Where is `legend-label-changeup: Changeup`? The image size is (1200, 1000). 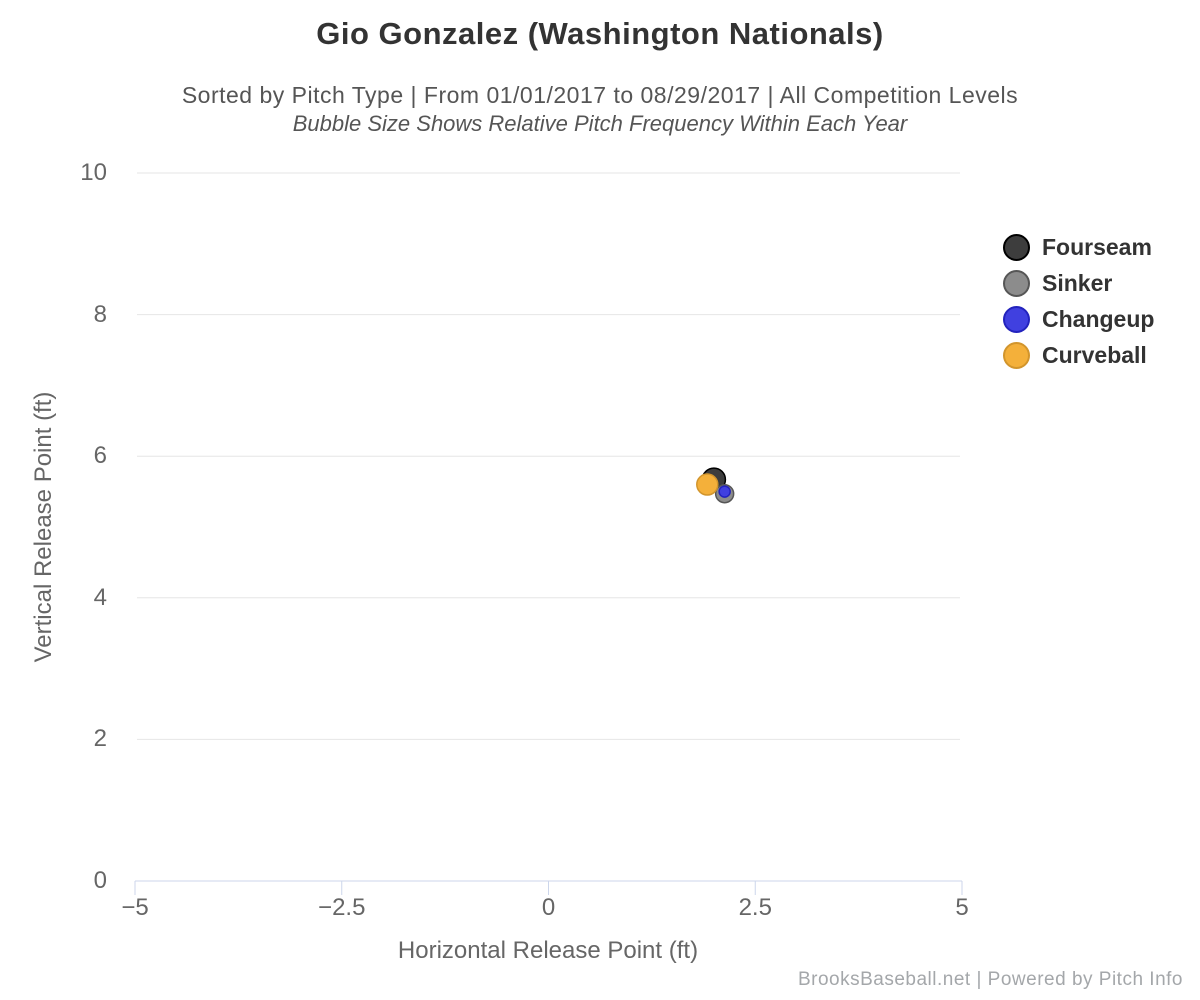
legend-label-changeup: Changeup is located at coordinates (1098, 318).